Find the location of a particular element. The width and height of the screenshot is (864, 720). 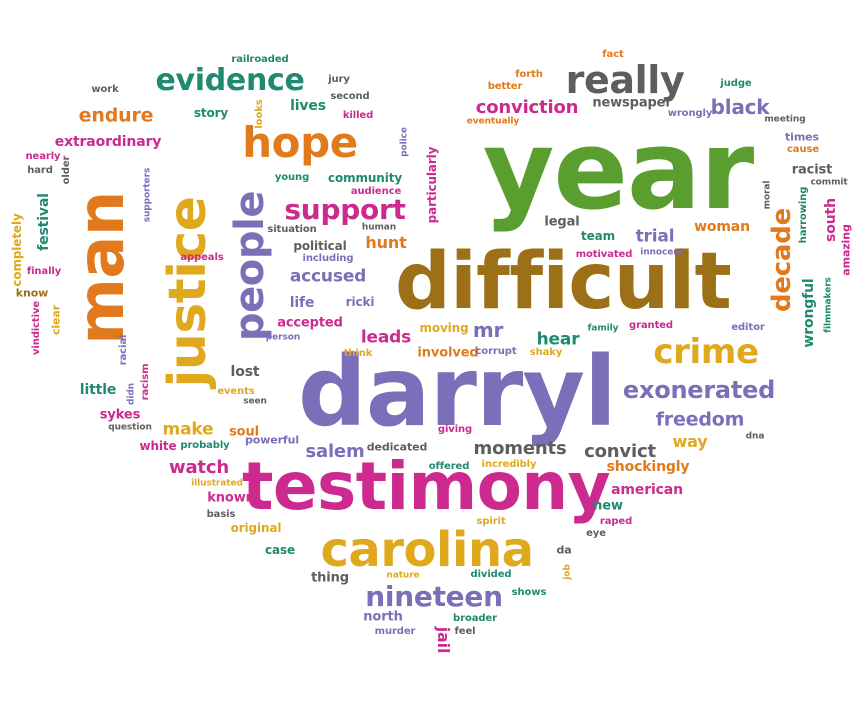

cloud-word-jury: jury is located at coordinates (339, 79).